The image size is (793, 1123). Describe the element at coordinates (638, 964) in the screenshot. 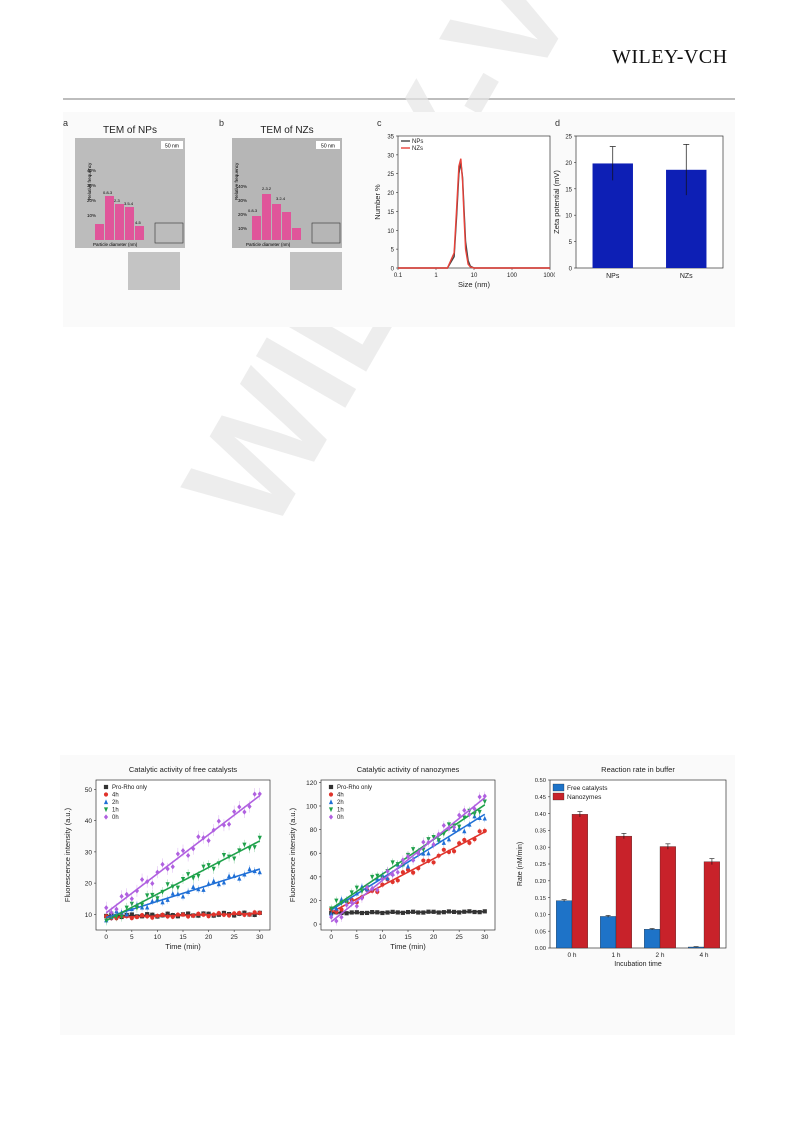

I see `x-axis-label: Incubation time` at that location.